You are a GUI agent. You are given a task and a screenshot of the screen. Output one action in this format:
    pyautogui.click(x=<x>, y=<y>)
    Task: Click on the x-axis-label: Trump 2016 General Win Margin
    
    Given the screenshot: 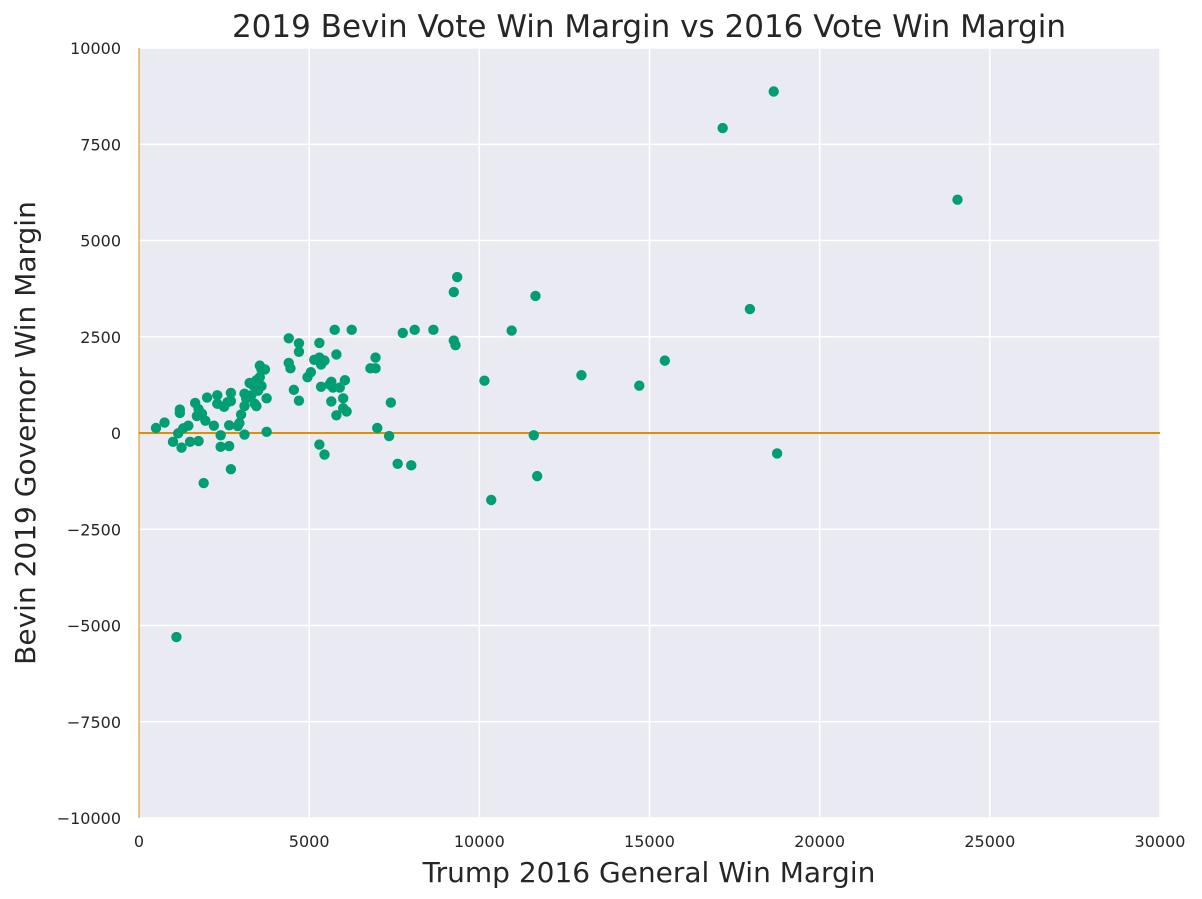 What is the action you would take?
    pyautogui.click(x=649, y=872)
    